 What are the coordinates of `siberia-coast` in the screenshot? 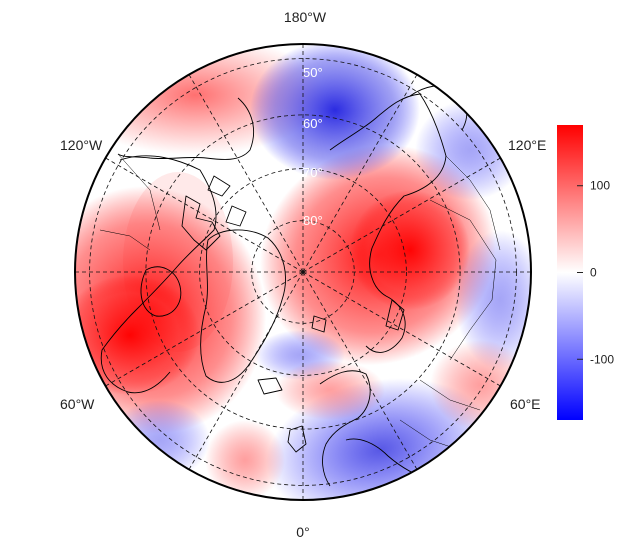 It's located at (388, 223).